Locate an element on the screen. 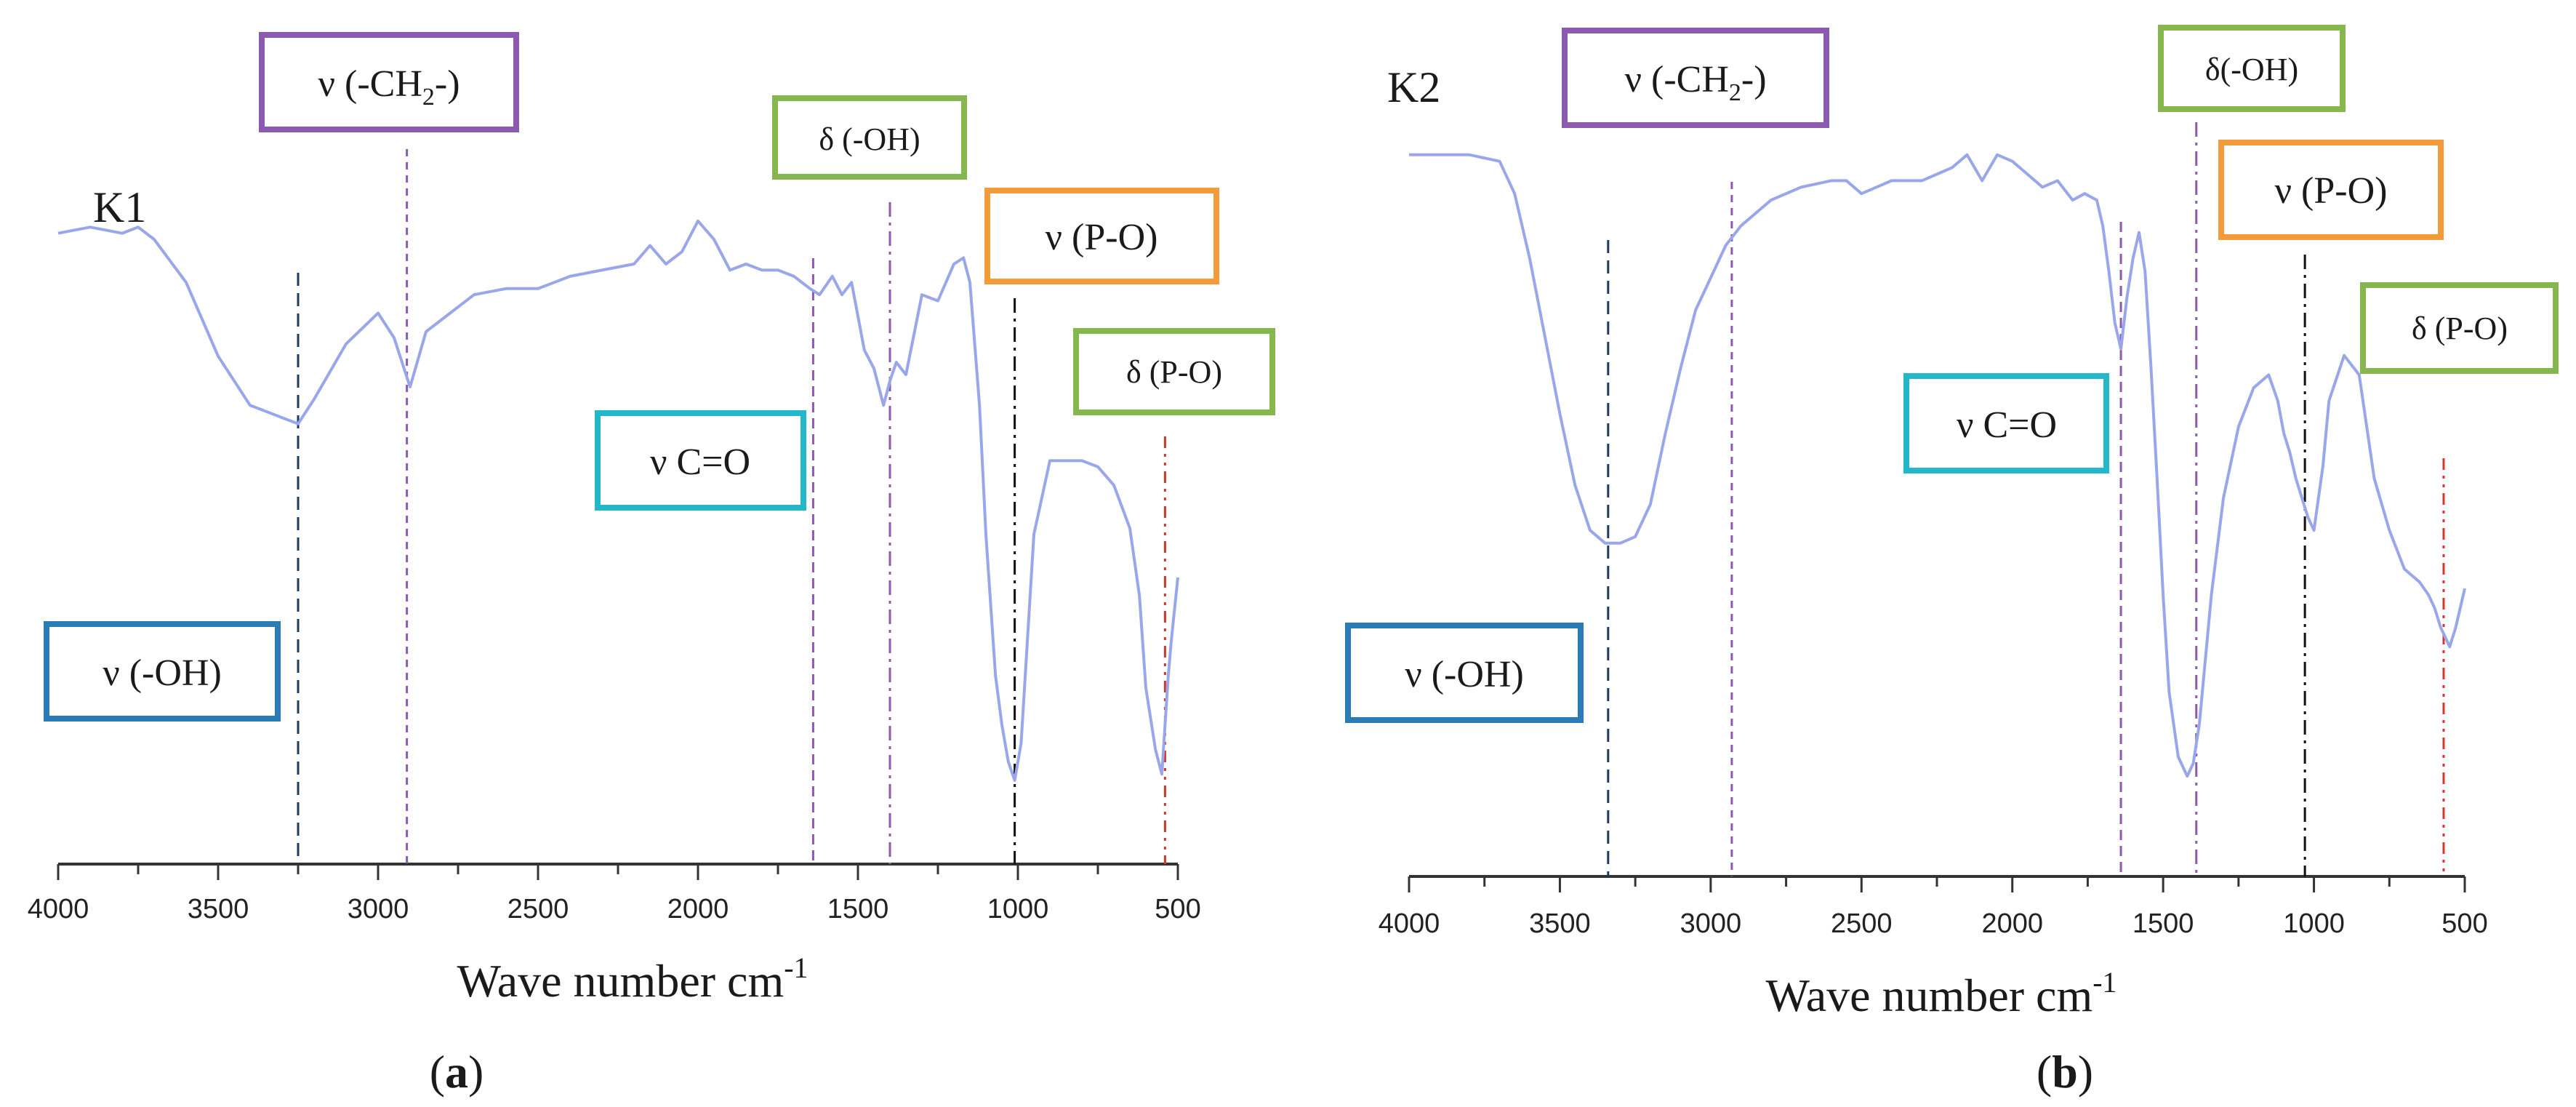 This screenshot has height=1107, width=2576. panel-label: (a) is located at coordinates (457, 1072).